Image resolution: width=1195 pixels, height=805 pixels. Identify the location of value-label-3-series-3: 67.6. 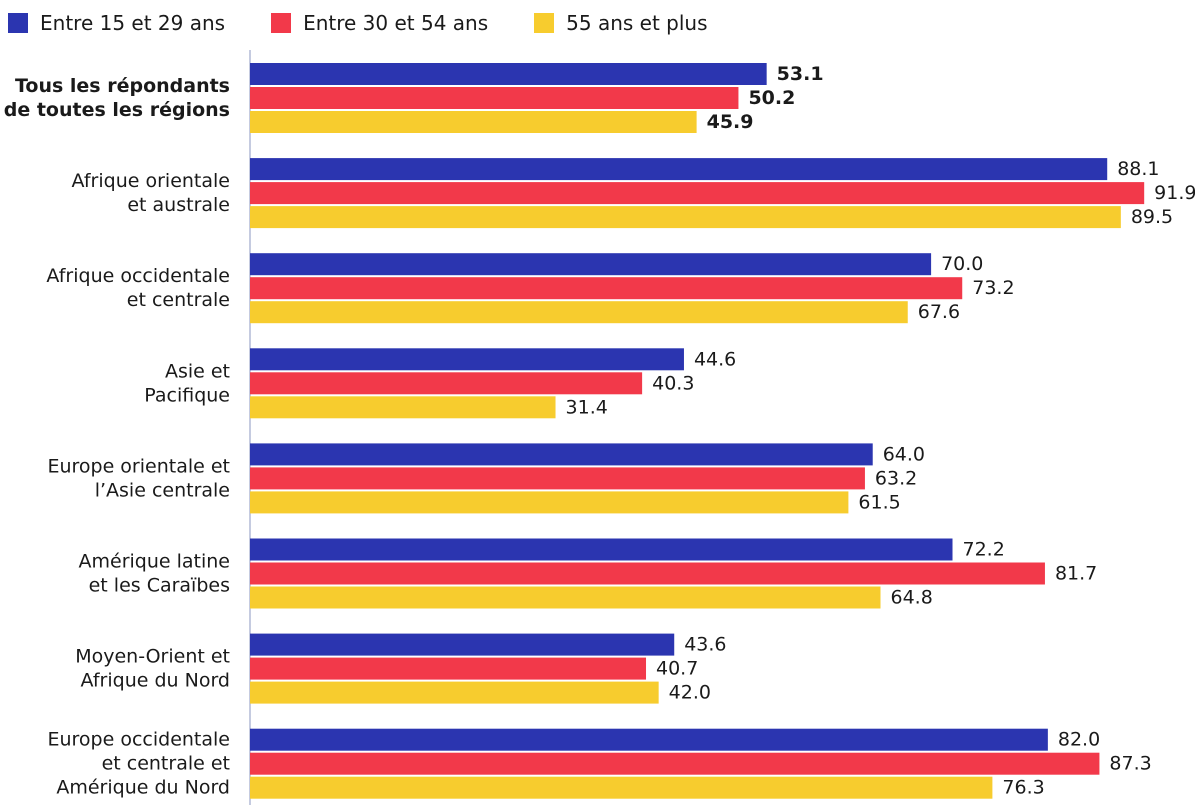
(939, 312).